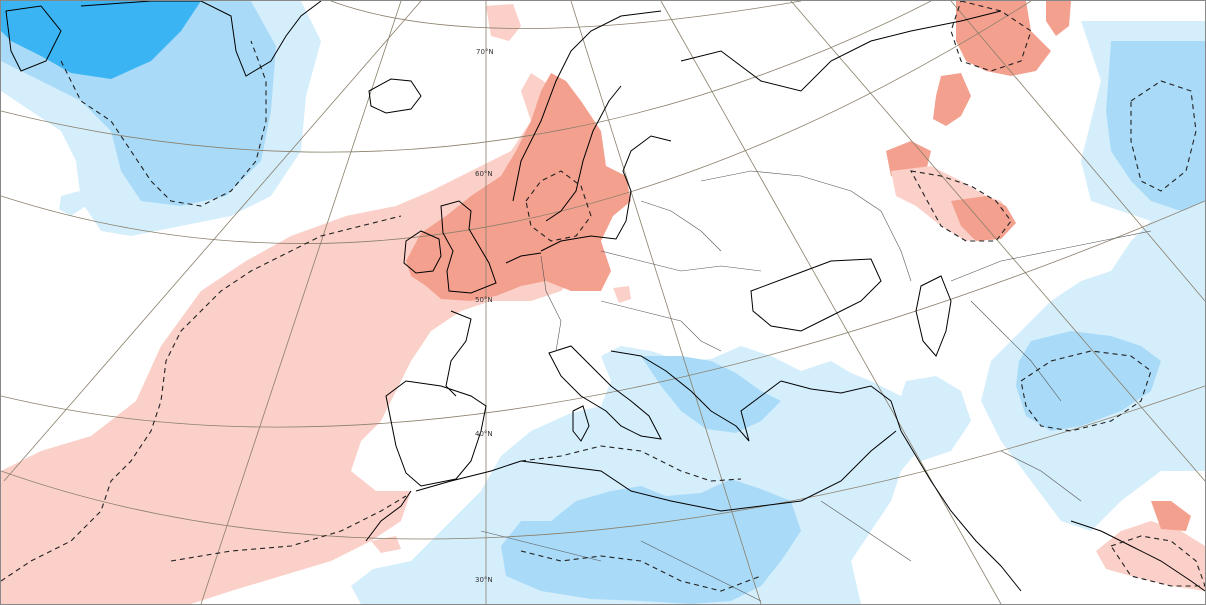 The width and height of the screenshot is (1206, 605). What do you see at coordinates (1157, 561) in the screenshot?
I see `contour-arabia` at bounding box center [1157, 561].